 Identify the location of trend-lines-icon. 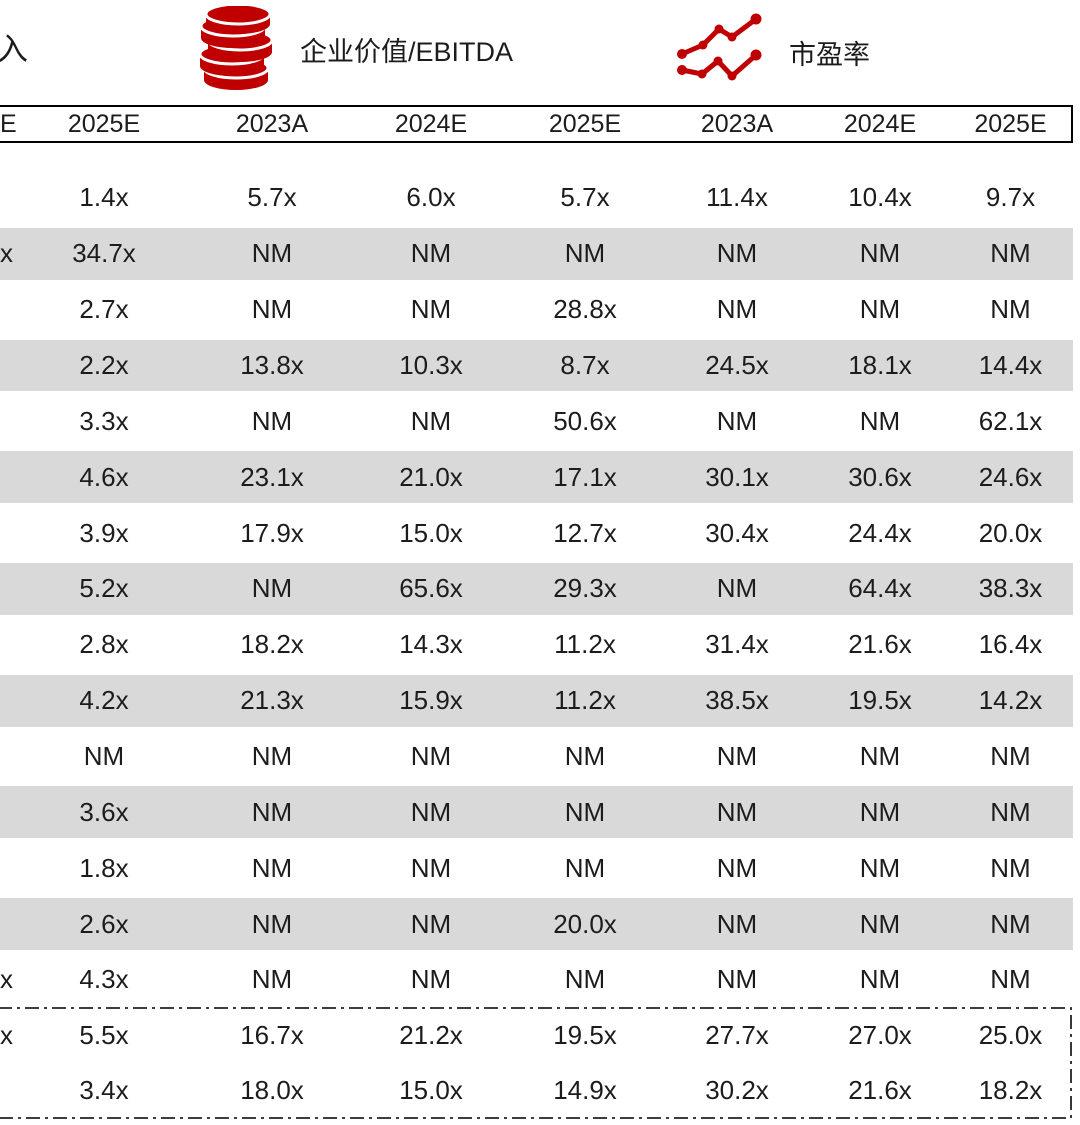
(723, 49).